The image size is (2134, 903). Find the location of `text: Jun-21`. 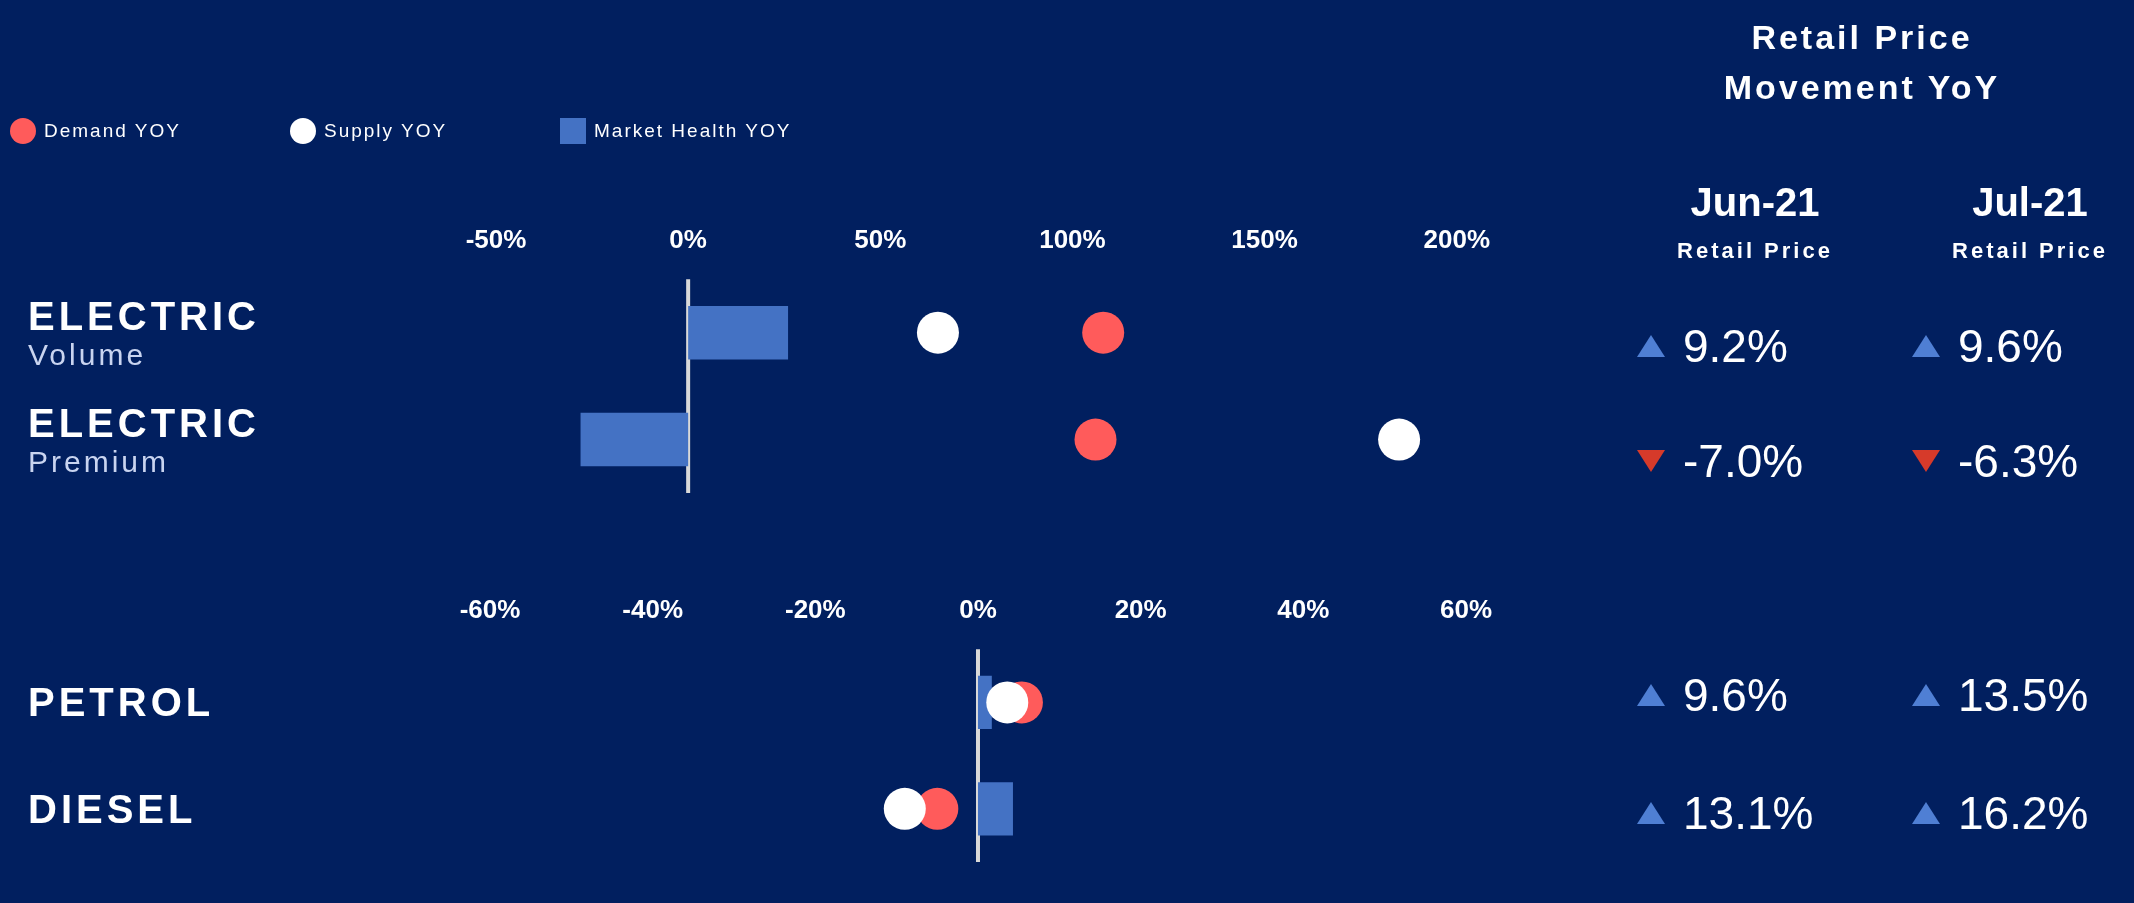

text: Jun-21 is located at coordinates (1755, 202).